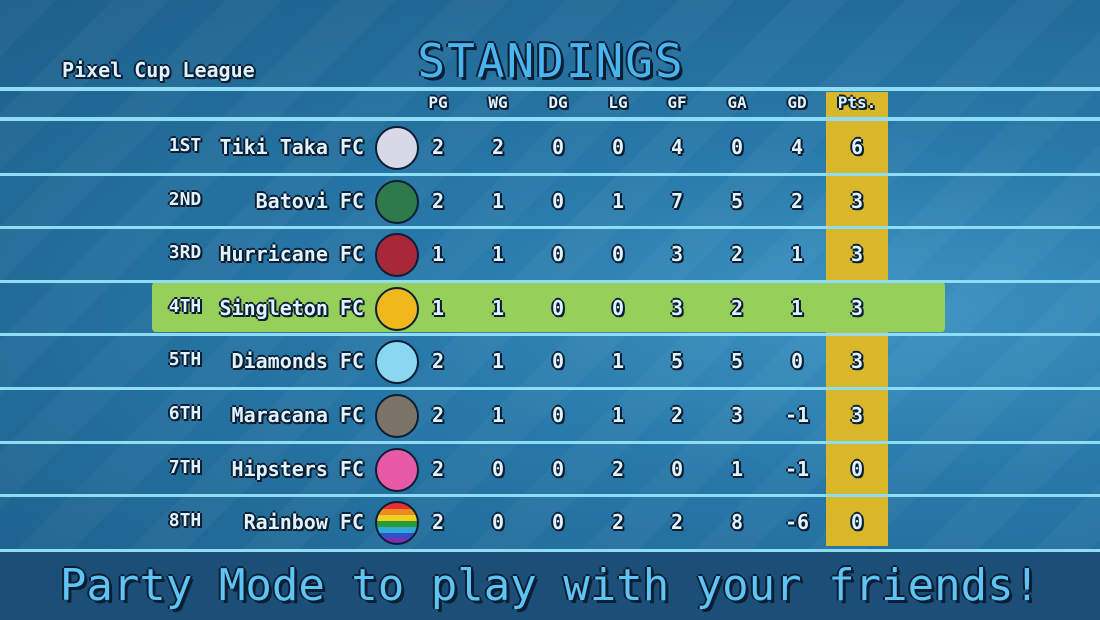  I want to click on table-row: 8TH Rainbow FC 2 0 0 2 2 8 -6 0, so click(550, 522).